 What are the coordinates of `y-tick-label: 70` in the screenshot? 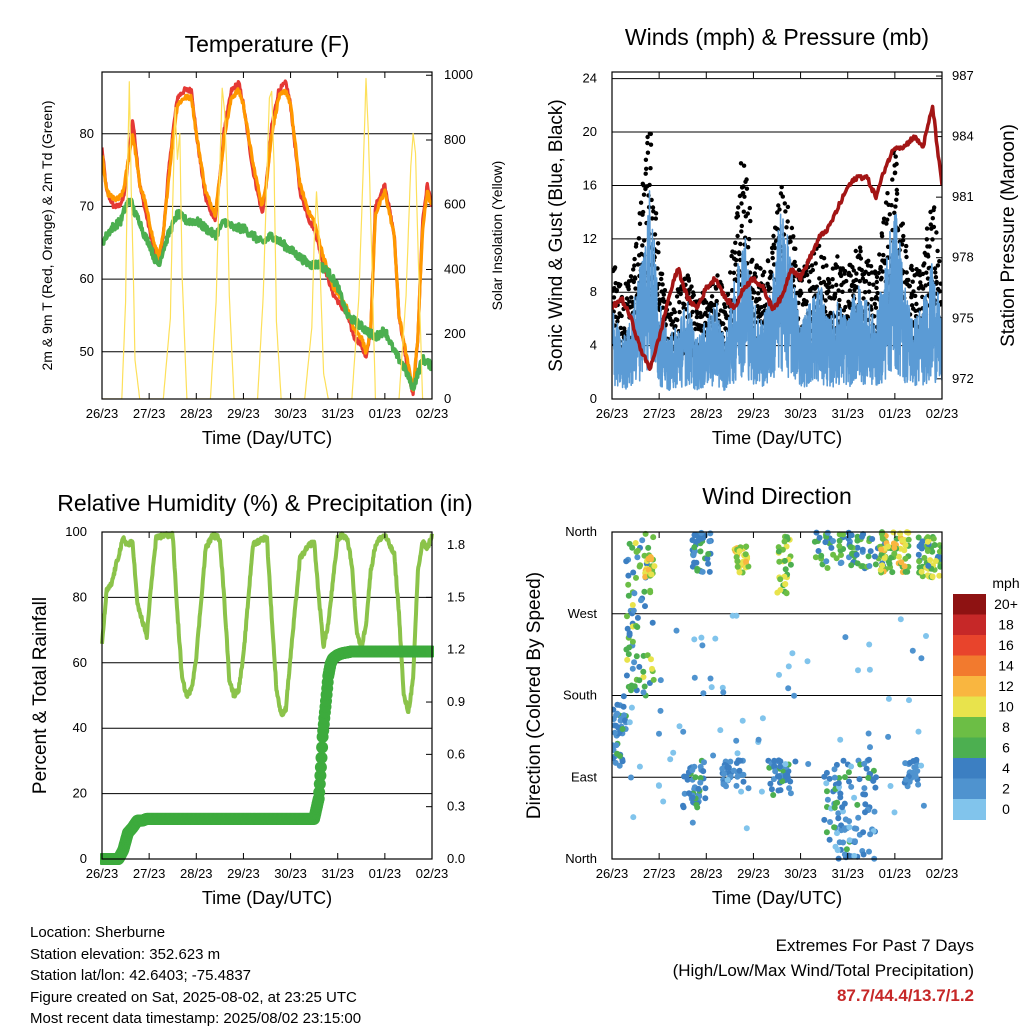 It's located at (87, 205).